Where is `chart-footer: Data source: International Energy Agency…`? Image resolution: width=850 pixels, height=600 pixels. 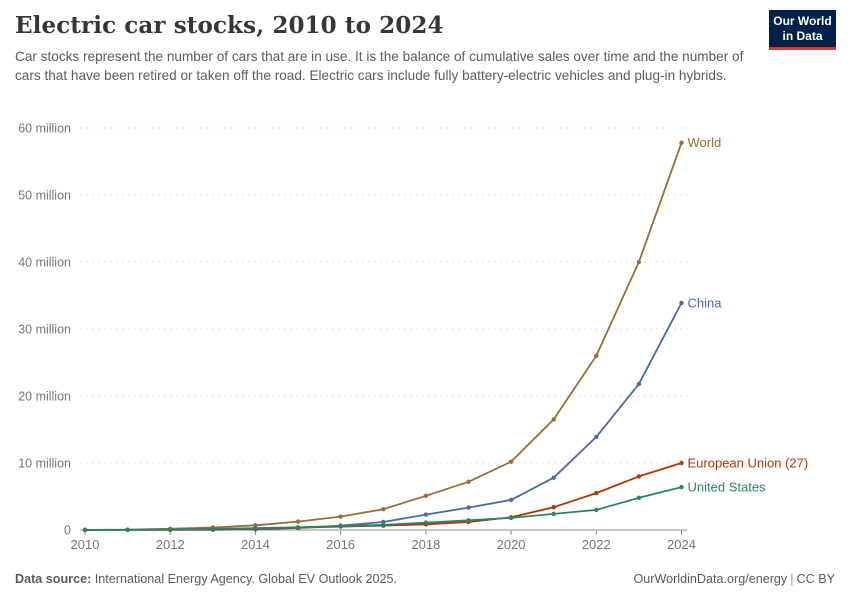
chart-footer: Data source: International Energy Agency… is located at coordinates (425, 579).